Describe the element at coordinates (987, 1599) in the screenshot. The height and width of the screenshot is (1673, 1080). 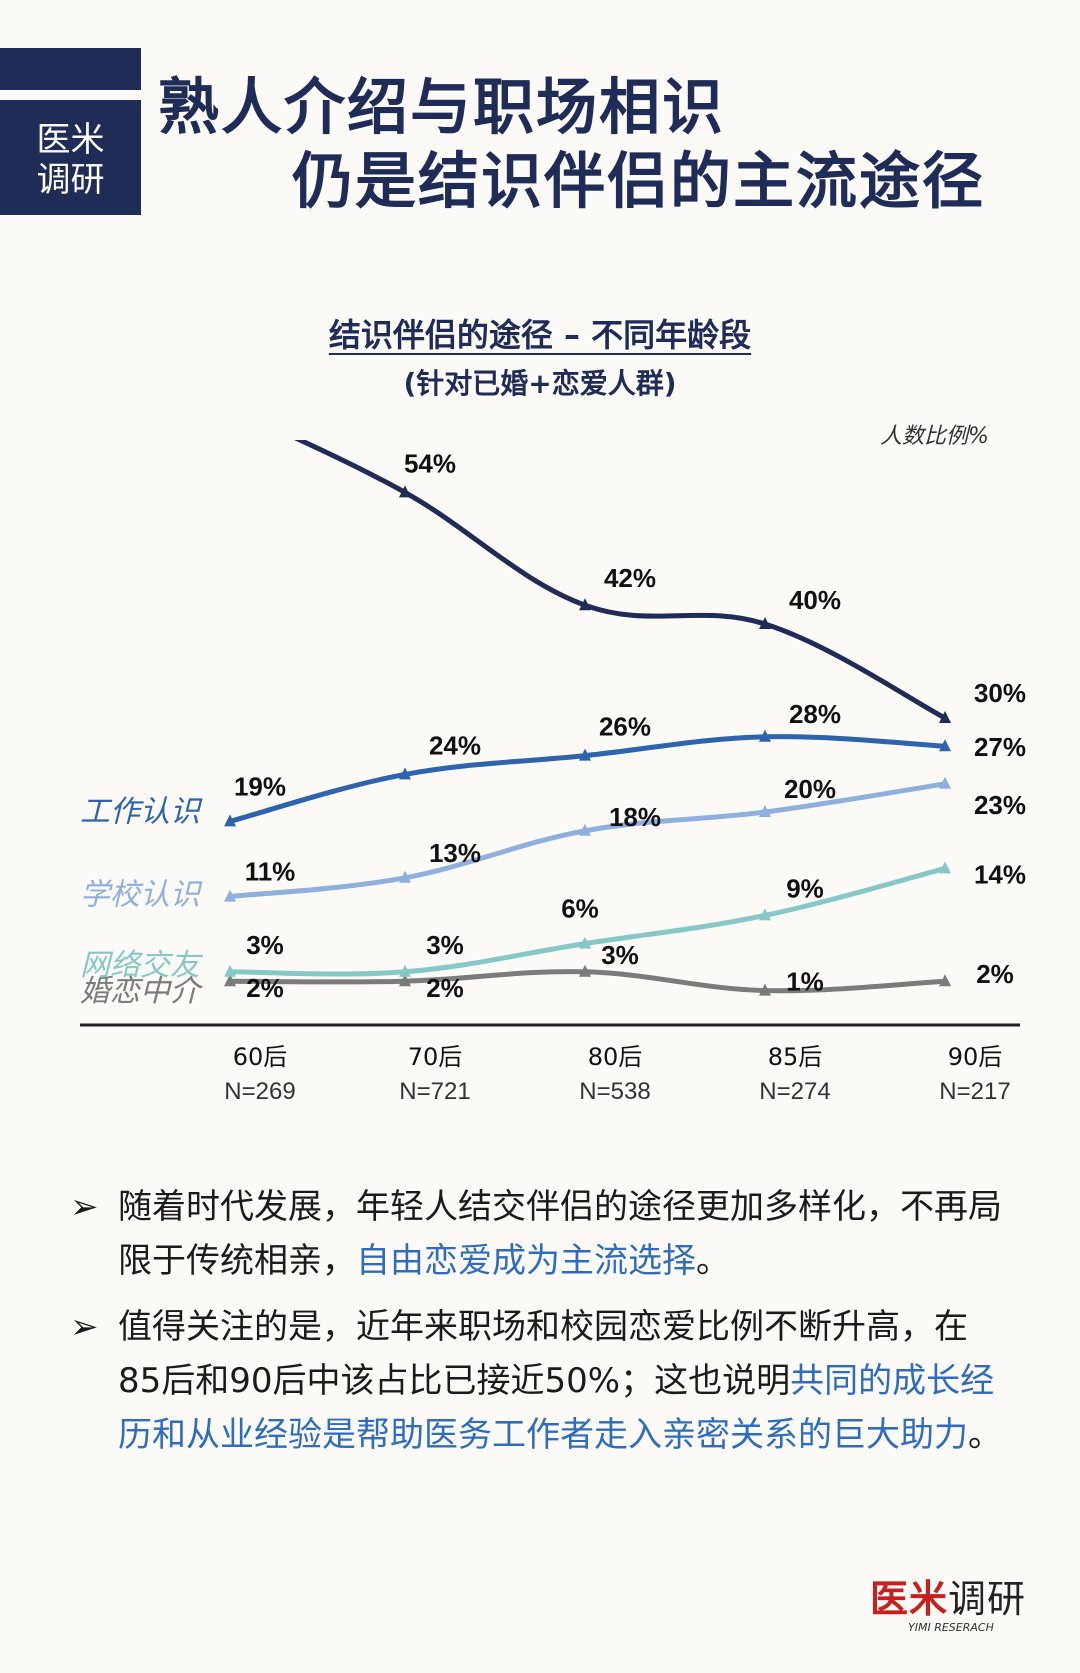
I see `logo-black: 调研` at that location.